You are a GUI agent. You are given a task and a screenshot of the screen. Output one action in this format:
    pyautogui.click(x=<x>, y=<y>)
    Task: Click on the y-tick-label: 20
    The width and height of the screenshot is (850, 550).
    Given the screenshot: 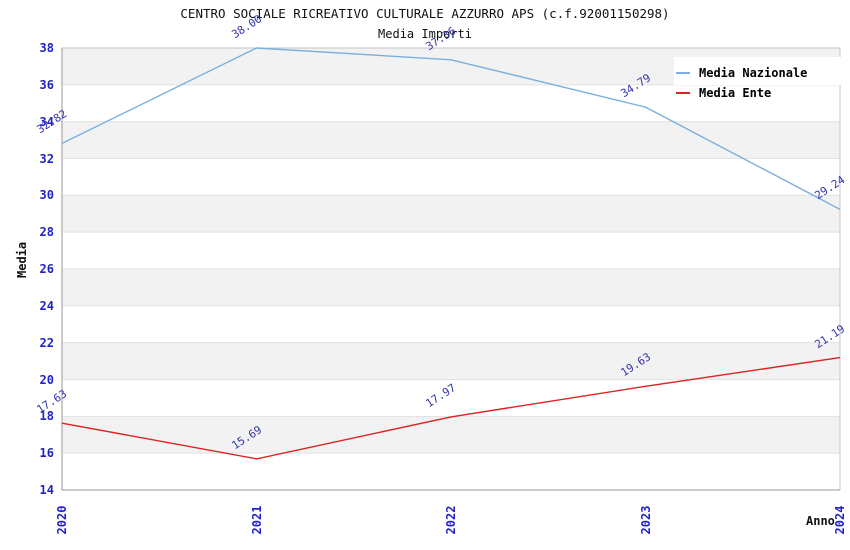 What is the action you would take?
    pyautogui.click(x=46, y=379)
    